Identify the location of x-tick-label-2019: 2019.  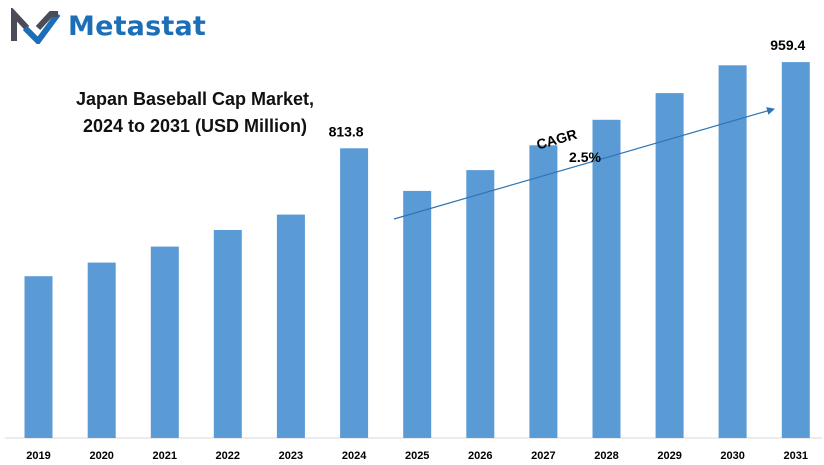
(38, 456).